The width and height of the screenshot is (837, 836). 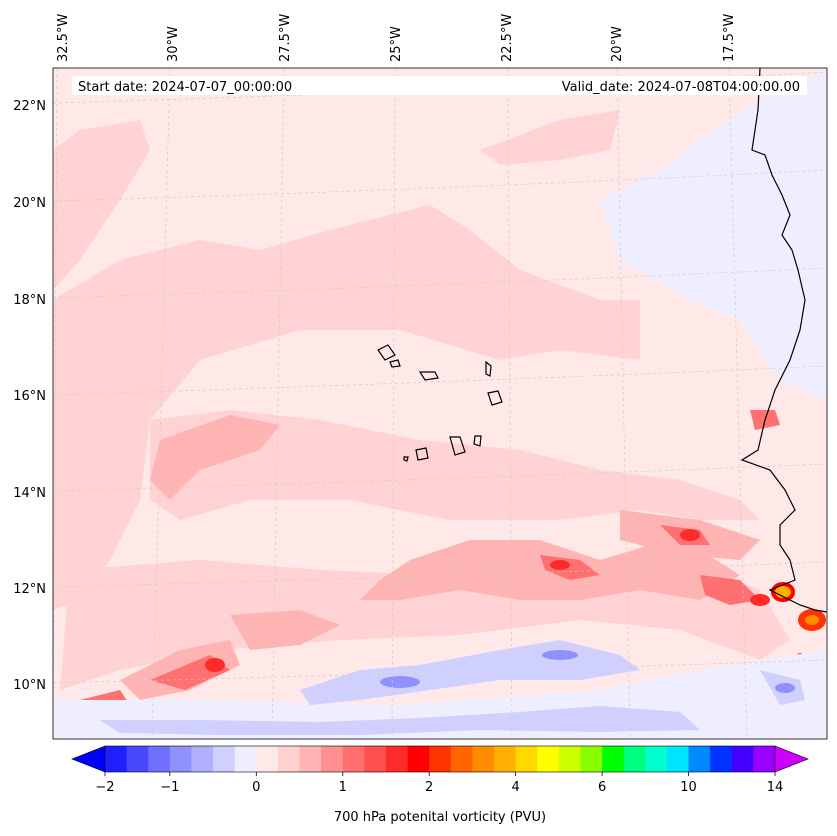 I want to click on colorbar-tick-label: 1, so click(x=343, y=787).